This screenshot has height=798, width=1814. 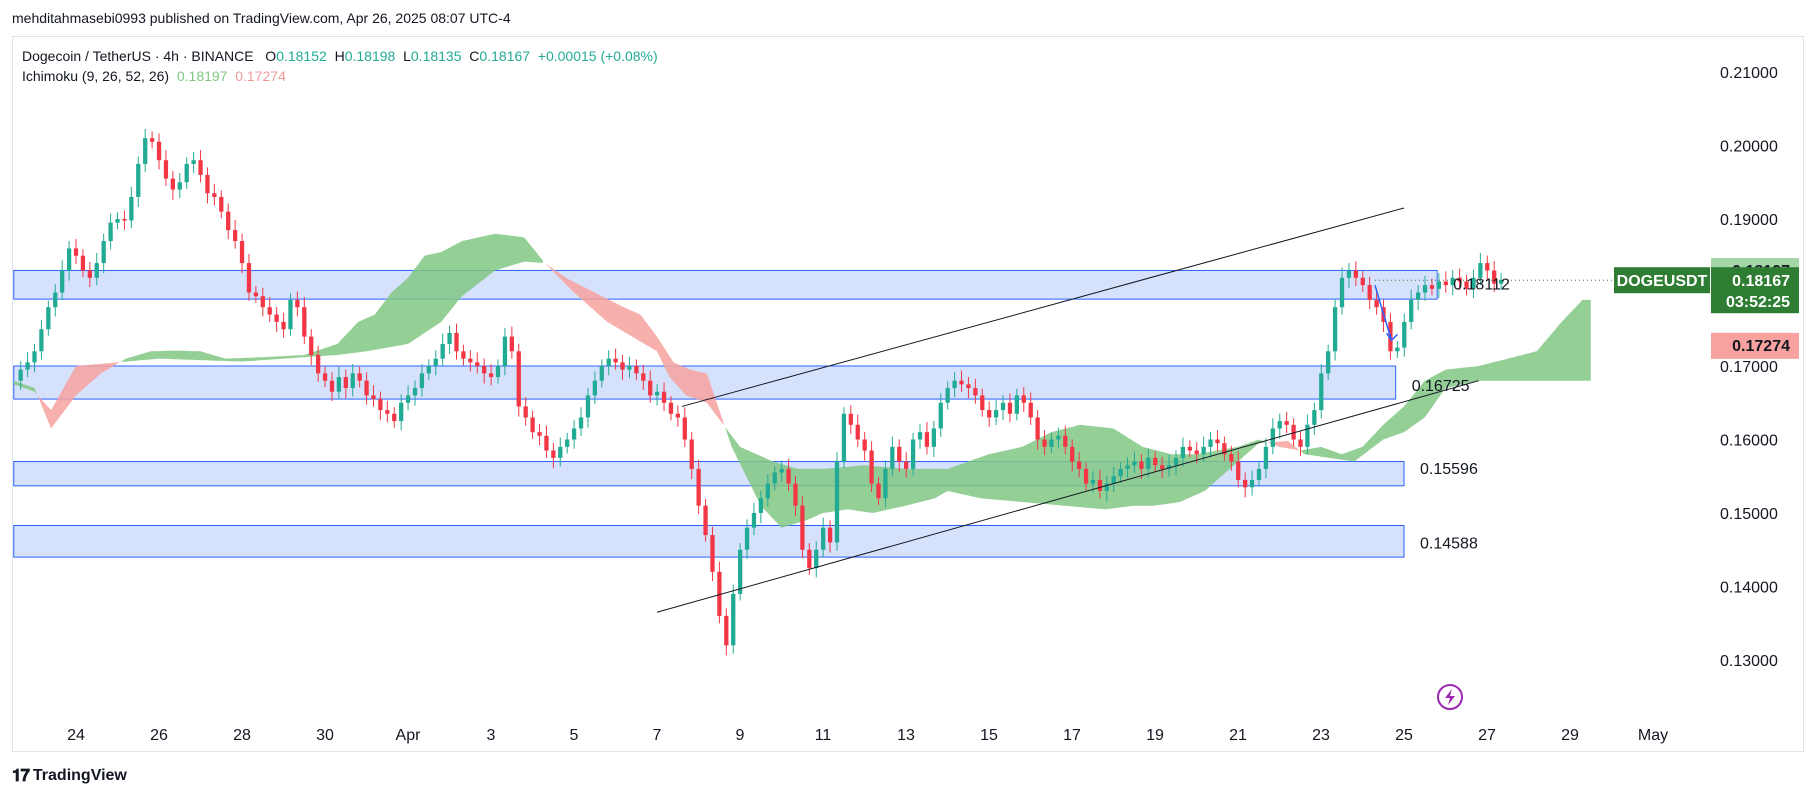 What do you see at coordinates (1749, 661) in the screenshot?
I see `y-tick-label: 0.13000` at bounding box center [1749, 661].